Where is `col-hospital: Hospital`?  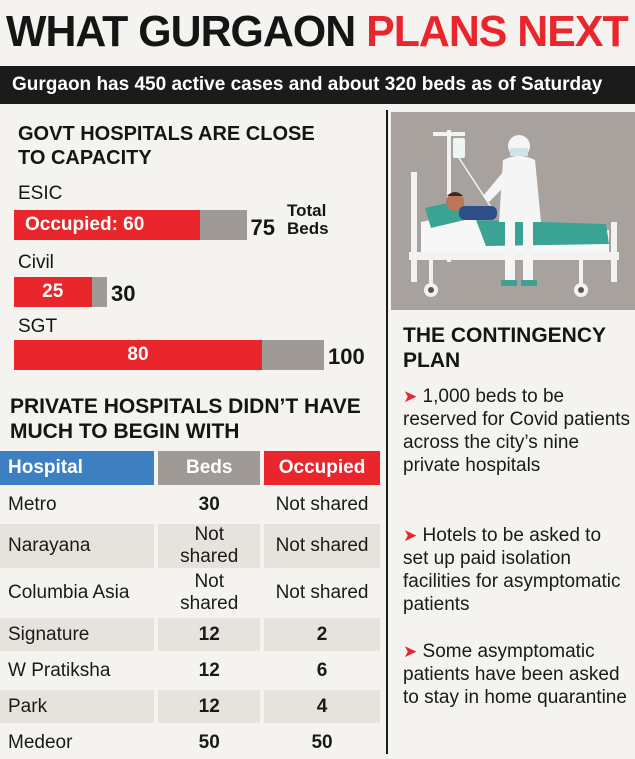 col-hospital: Hospital is located at coordinates (77, 468).